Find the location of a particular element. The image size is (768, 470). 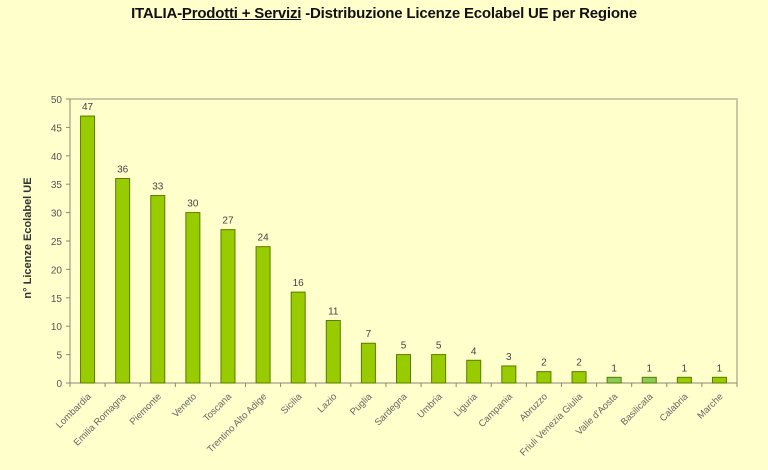

x-tick-label: Sicilia is located at coordinates (292, 404).